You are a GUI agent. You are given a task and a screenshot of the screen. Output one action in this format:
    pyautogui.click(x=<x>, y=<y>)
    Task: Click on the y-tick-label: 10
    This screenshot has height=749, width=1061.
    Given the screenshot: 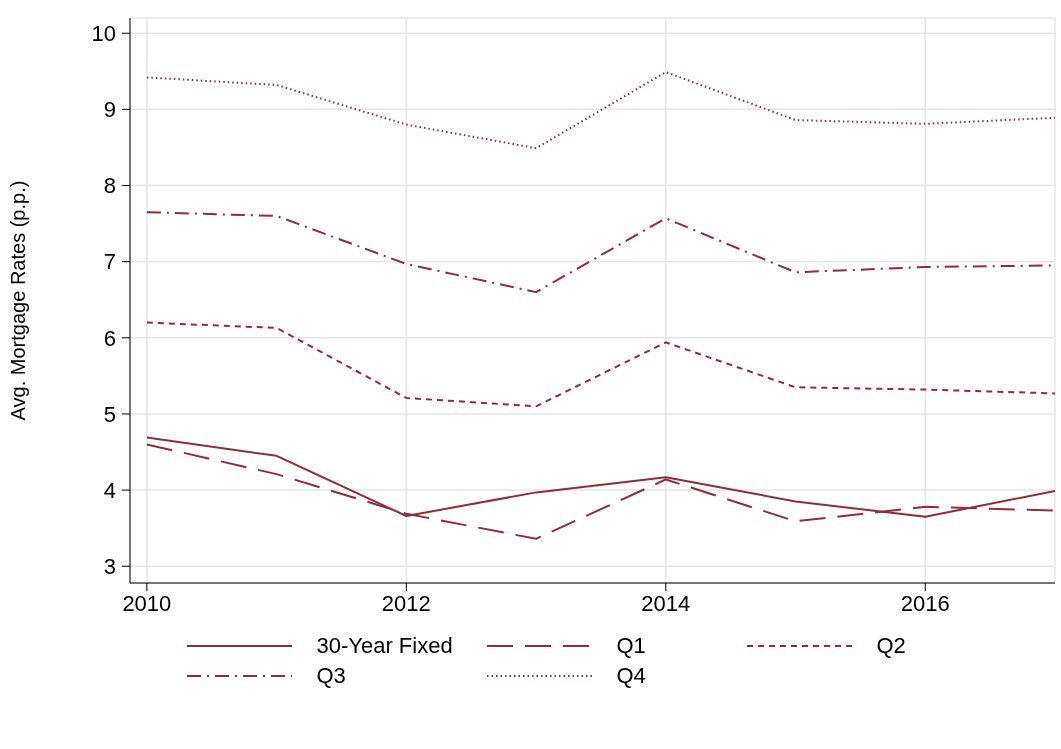 What is the action you would take?
    pyautogui.click(x=103, y=34)
    